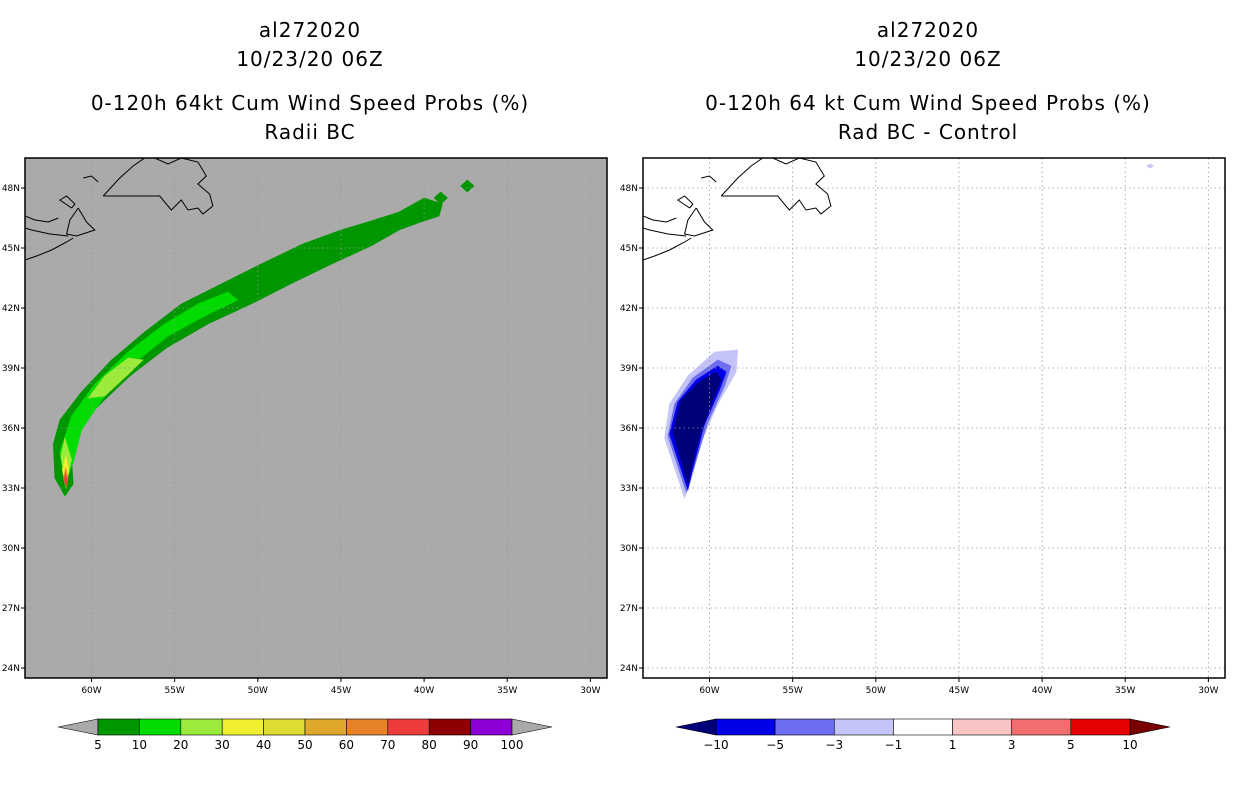  I want to click on right-ytick-label: 36N, so click(629, 429).